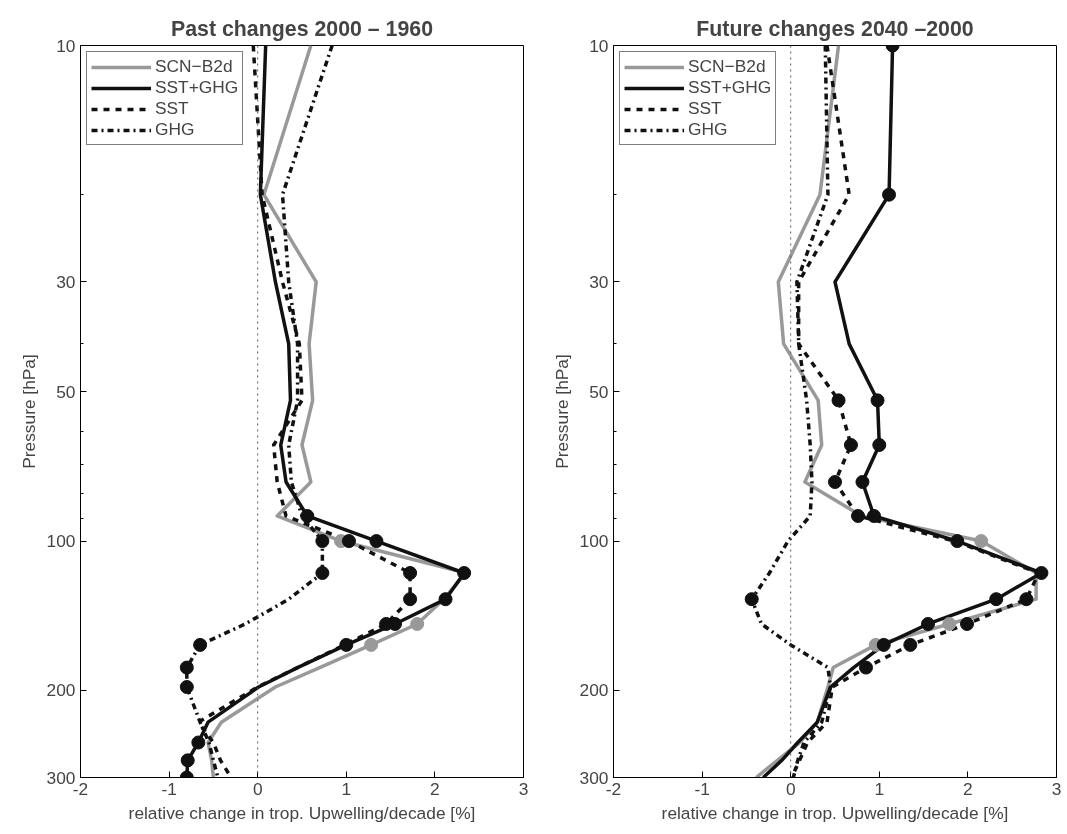  What do you see at coordinates (835, 28) in the screenshot?
I see `chart-title: Future changes 2040 –2000` at bounding box center [835, 28].